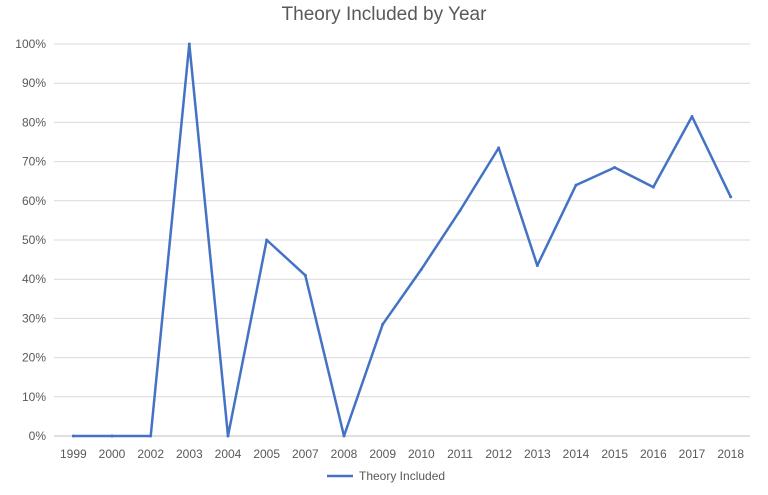 The width and height of the screenshot is (768, 495). I want to click on x-tick-label: 2018, so click(730, 454).